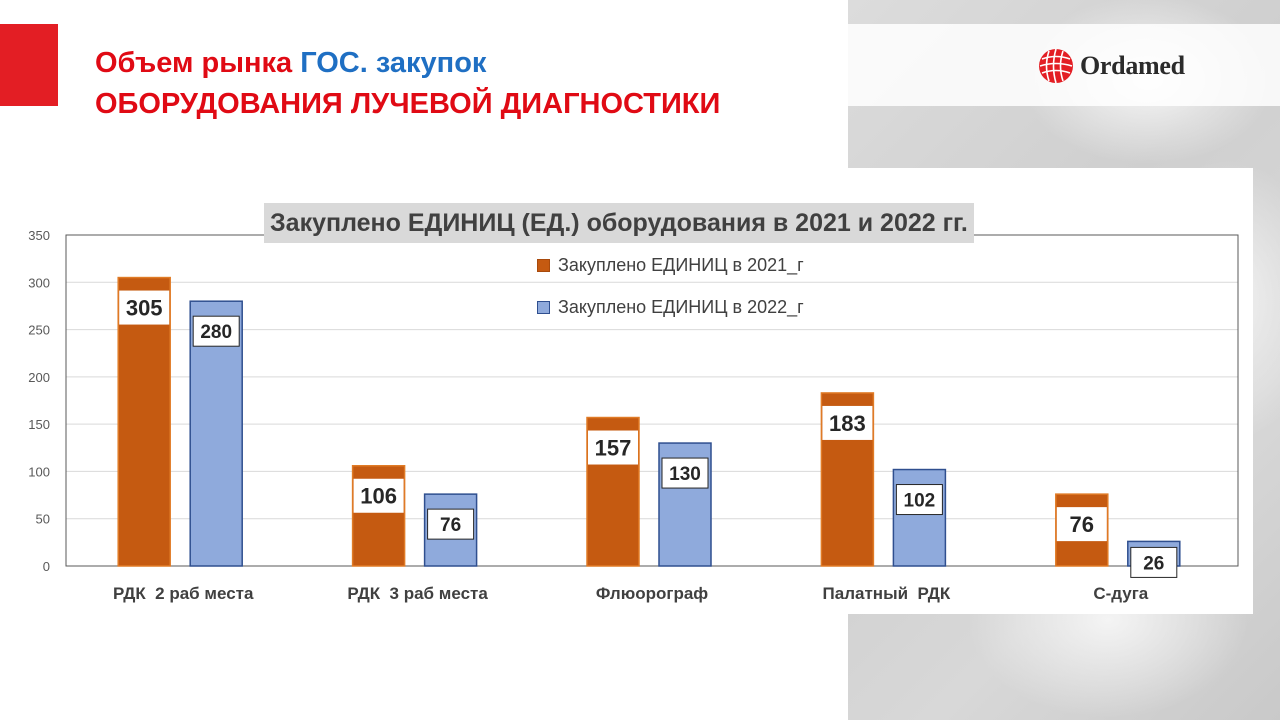  I want to click on legend-label-2022: Закуплено ЕДИНИЦ в 2022_г, so click(681, 306).